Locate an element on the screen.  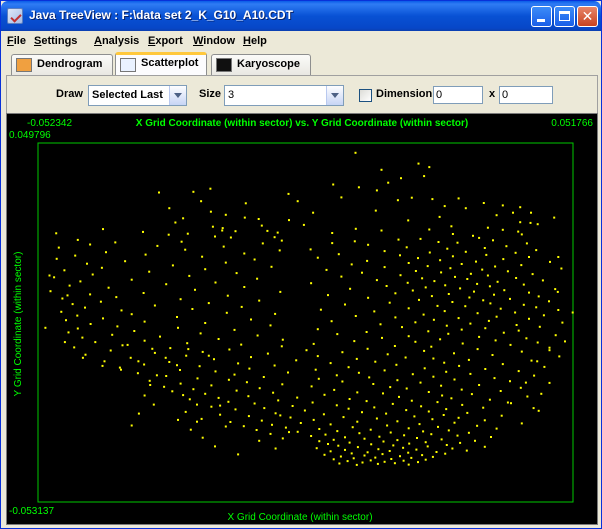
dimension-x-field: 0 is located at coordinates (458, 95).